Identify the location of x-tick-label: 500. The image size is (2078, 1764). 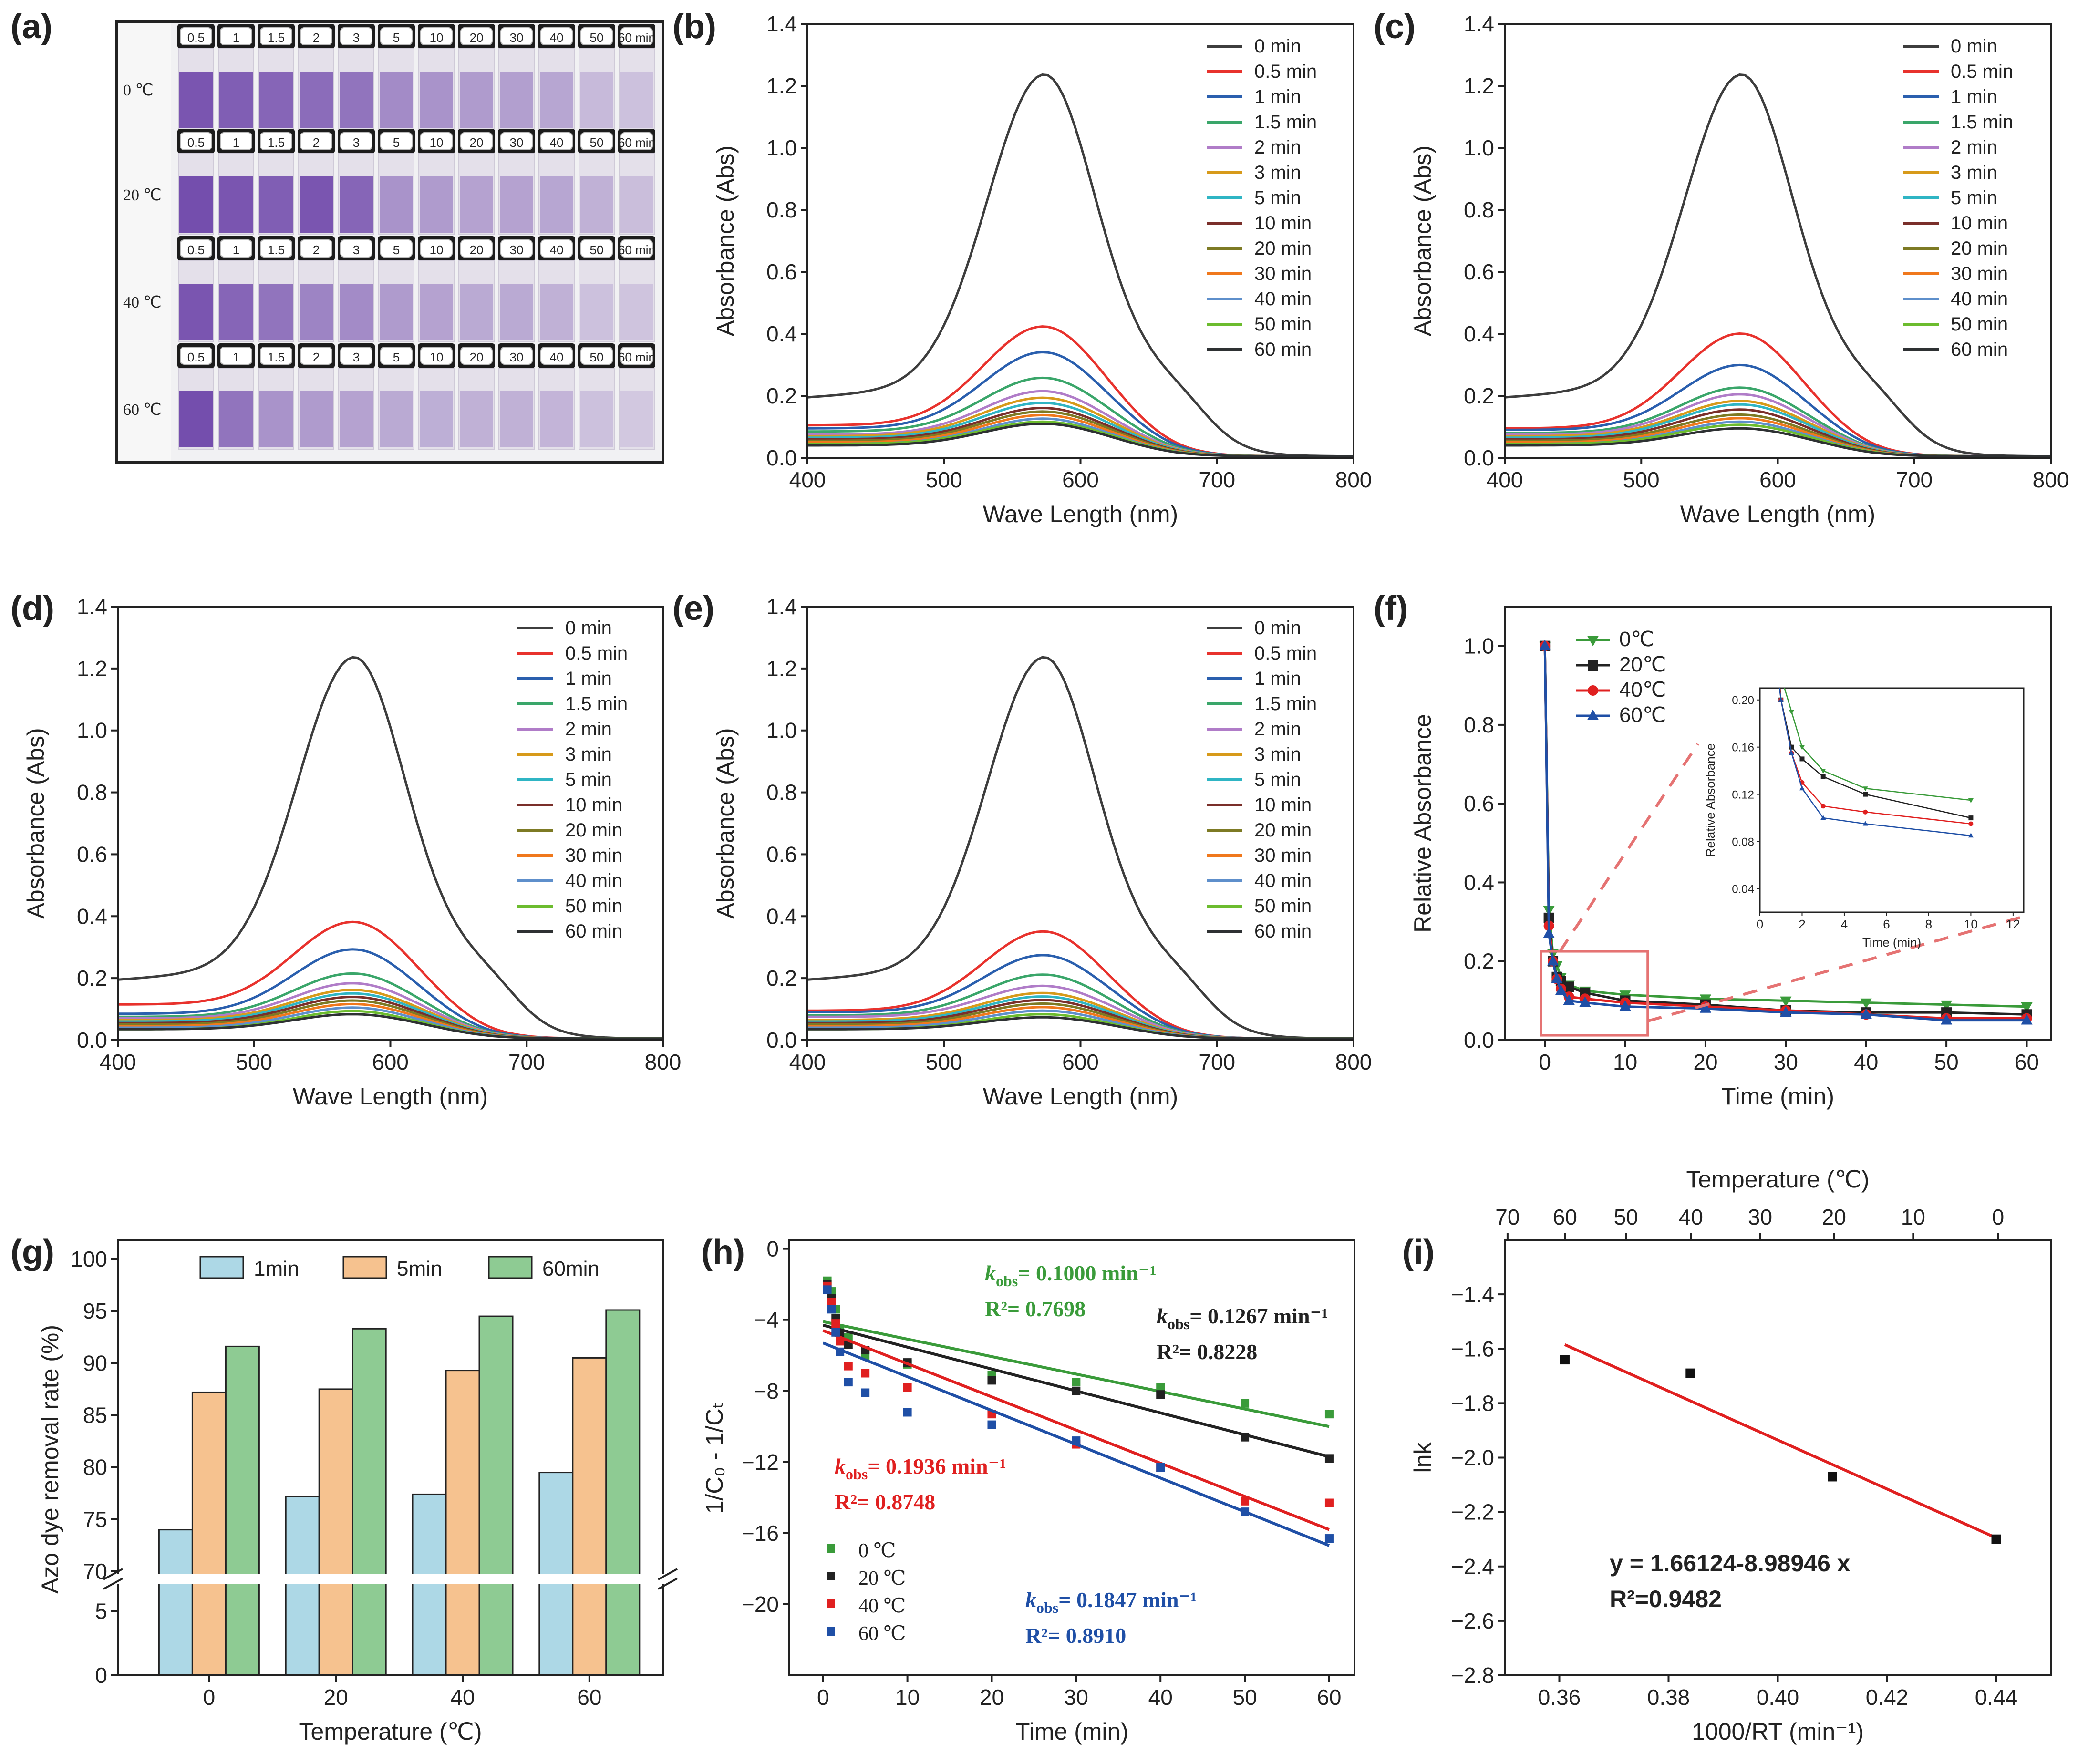
(944, 1062).